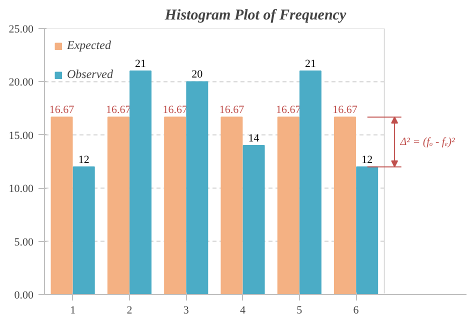  What do you see at coordinates (255, 16) in the screenshot?
I see `chart-title: Histogram Plot of Frequency` at bounding box center [255, 16].